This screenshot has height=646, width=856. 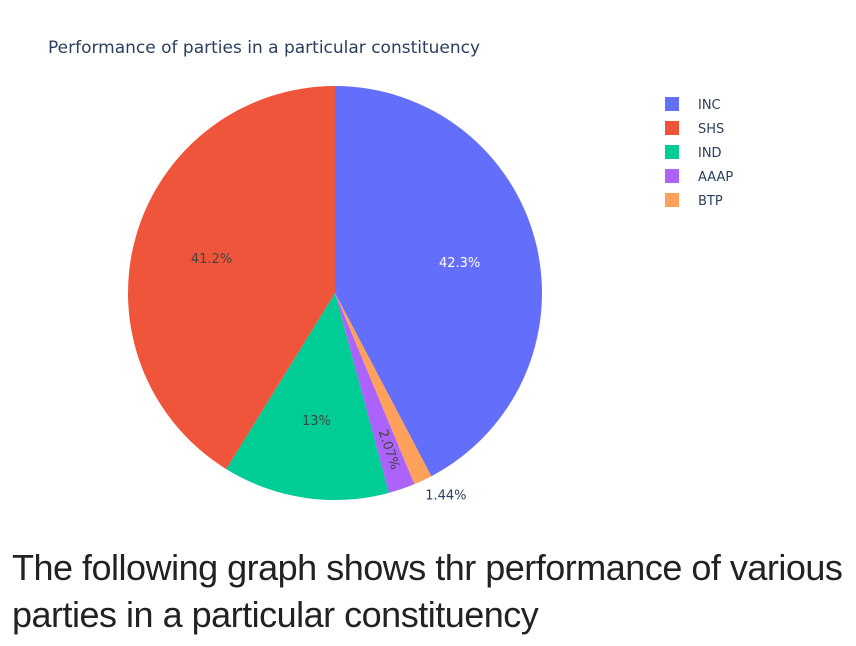 I want to click on legend-item-inc: INC, so click(x=693, y=105).